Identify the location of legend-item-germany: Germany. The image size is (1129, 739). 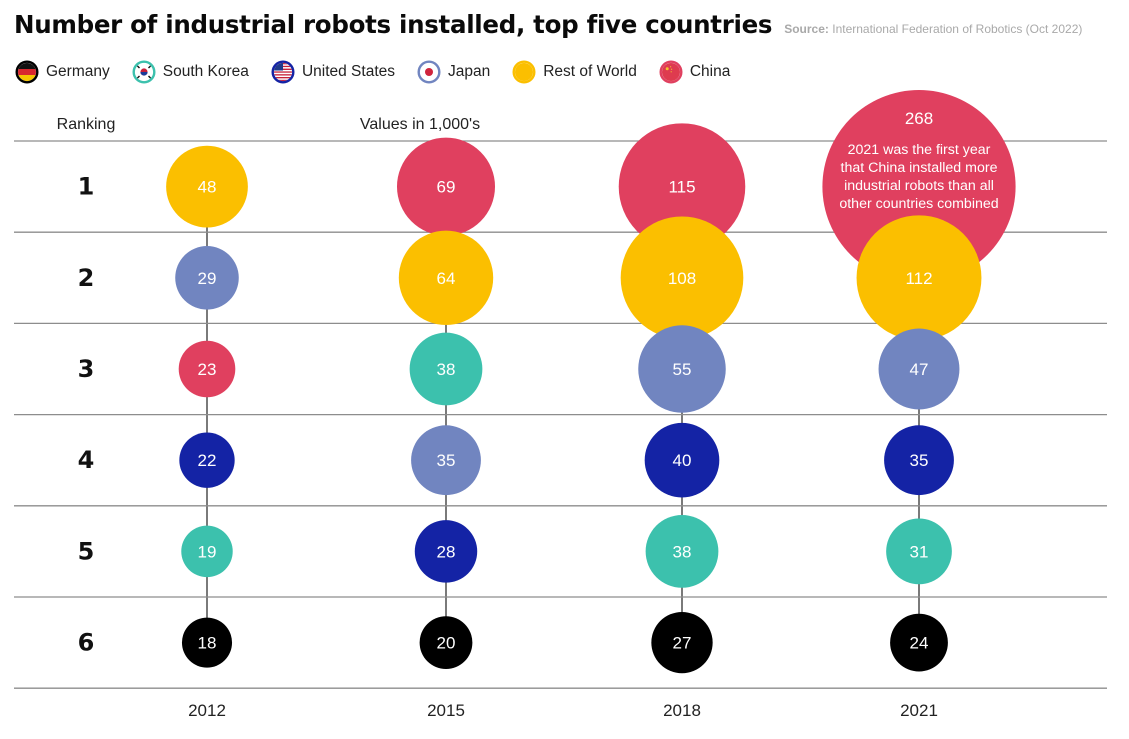
(62, 72).